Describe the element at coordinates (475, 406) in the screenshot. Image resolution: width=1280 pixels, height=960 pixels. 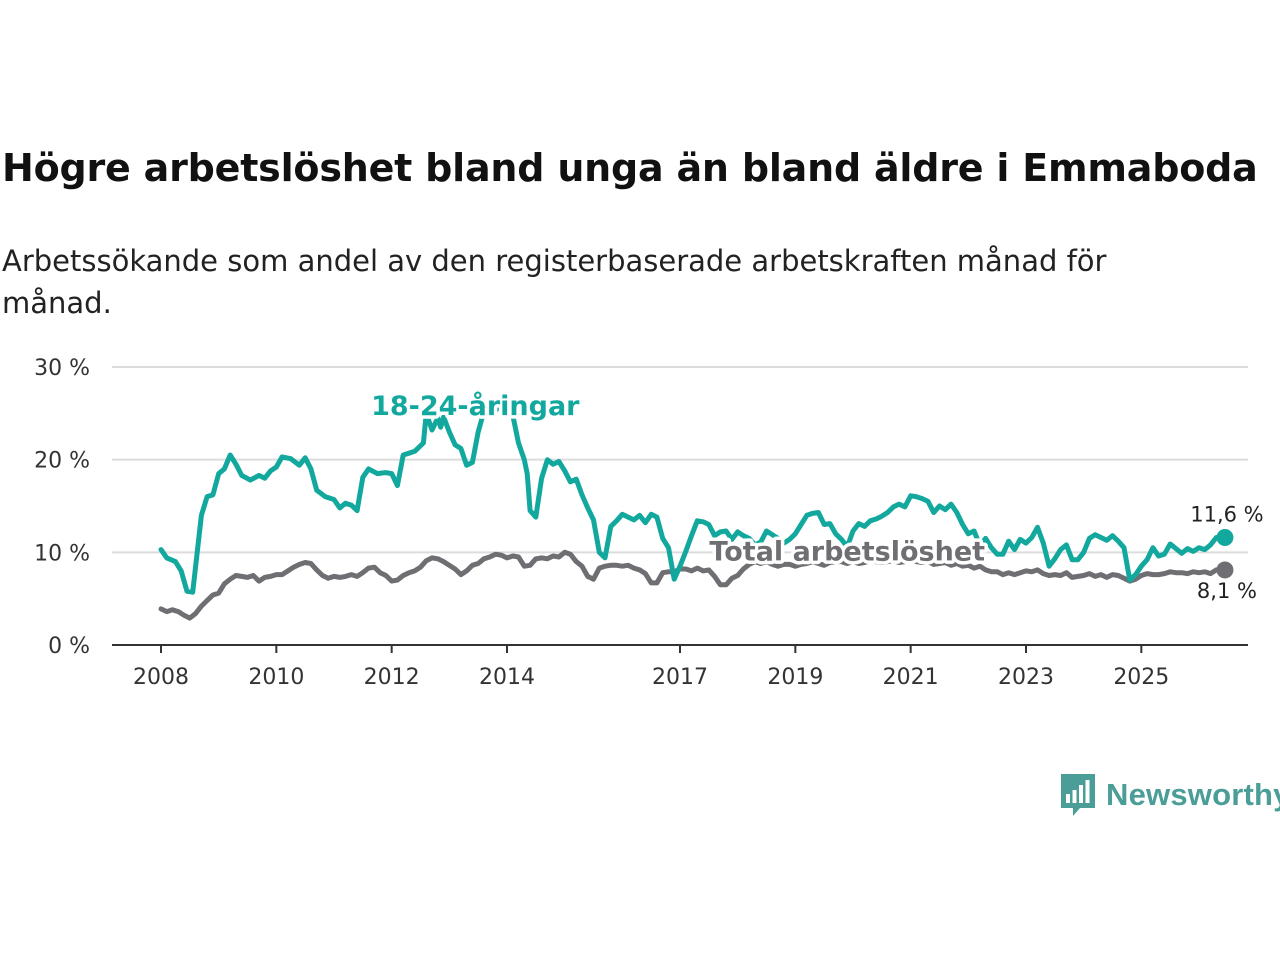
I see `series-label: 18-24-åringar` at that location.